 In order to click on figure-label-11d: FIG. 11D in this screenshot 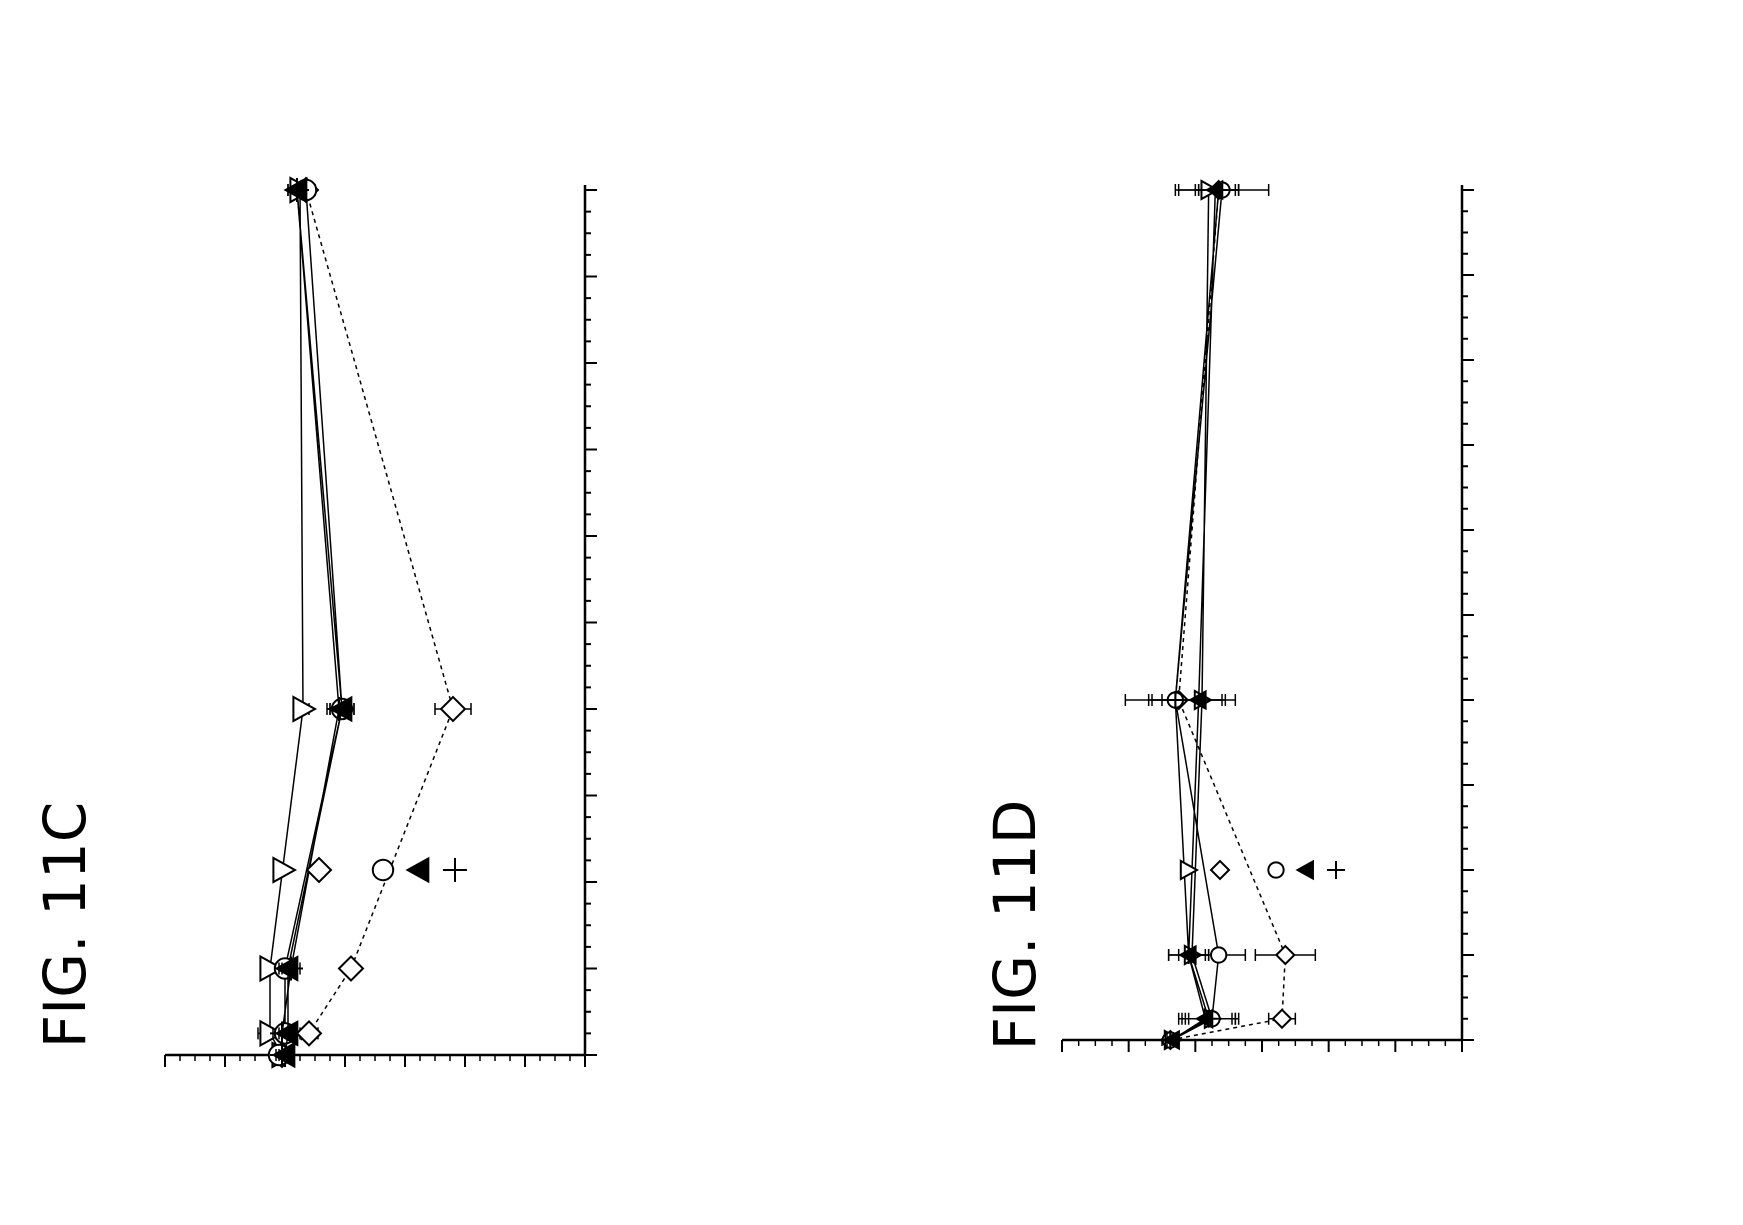, I will do `click(1015, 925)`.